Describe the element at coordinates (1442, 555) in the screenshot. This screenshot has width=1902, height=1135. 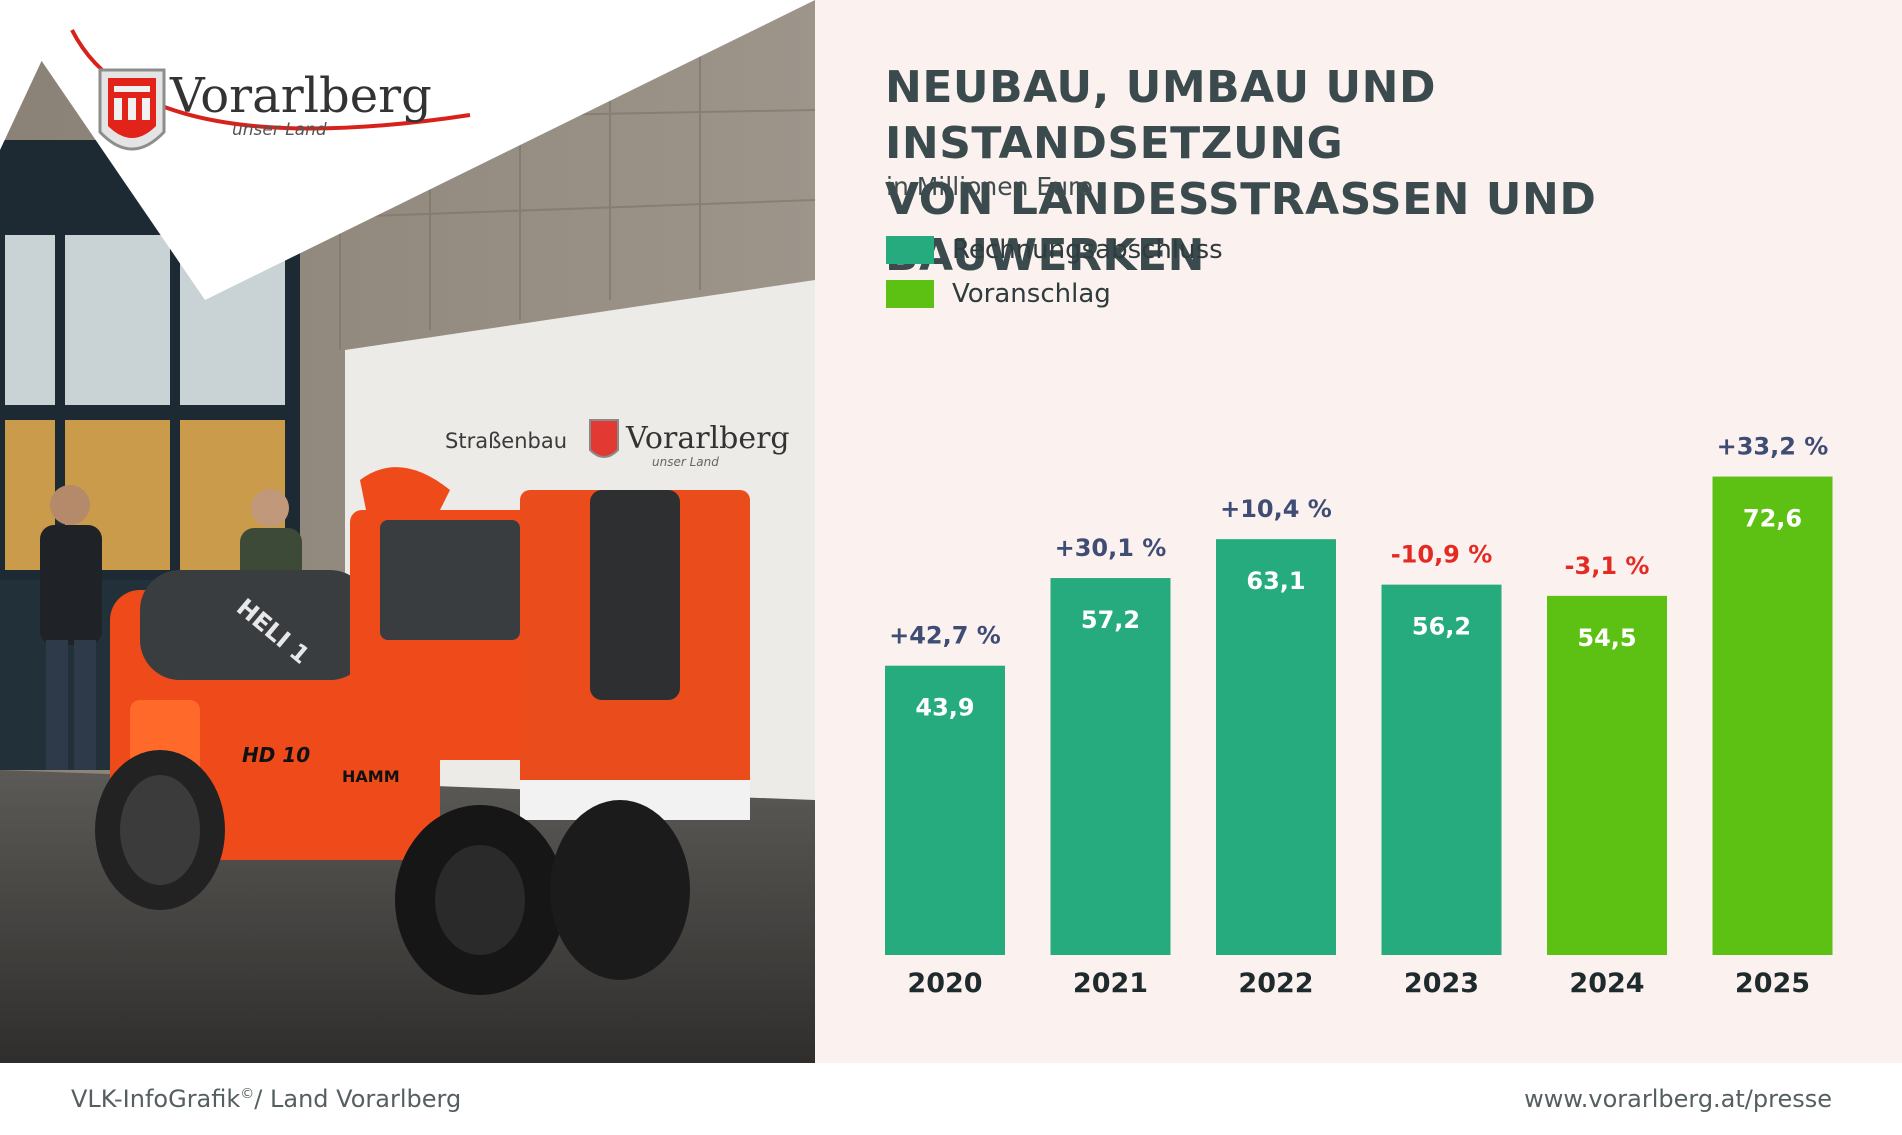
I see `bar-change-label-2023: -10,9 %` at that location.